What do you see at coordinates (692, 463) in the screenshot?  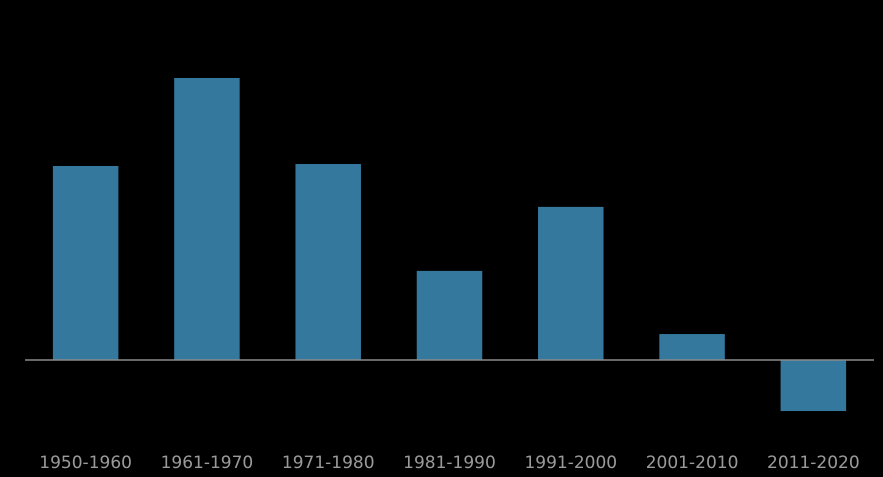 I see `x-tick-label: 2001-2010` at bounding box center [692, 463].